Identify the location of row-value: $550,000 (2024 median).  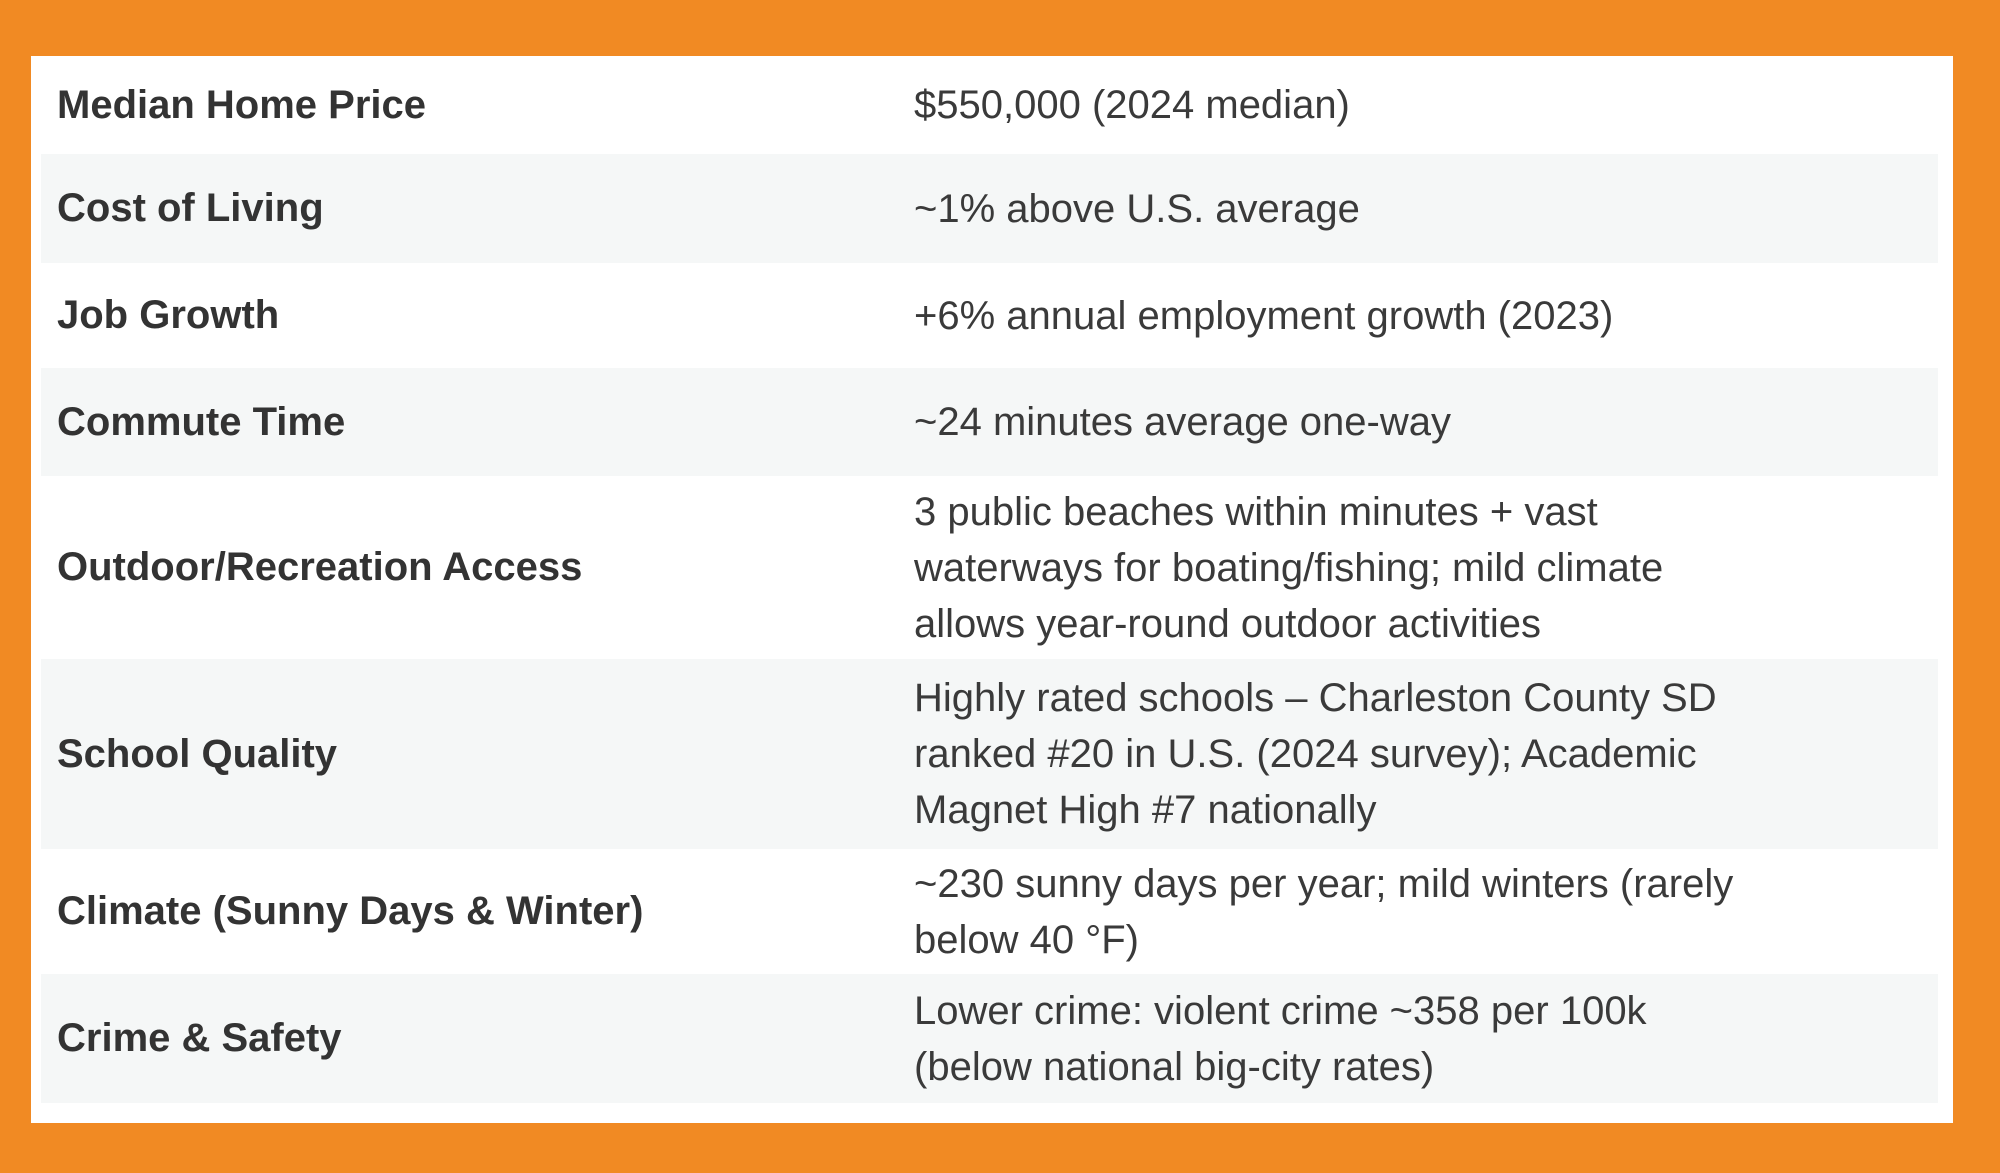
(1132, 105).